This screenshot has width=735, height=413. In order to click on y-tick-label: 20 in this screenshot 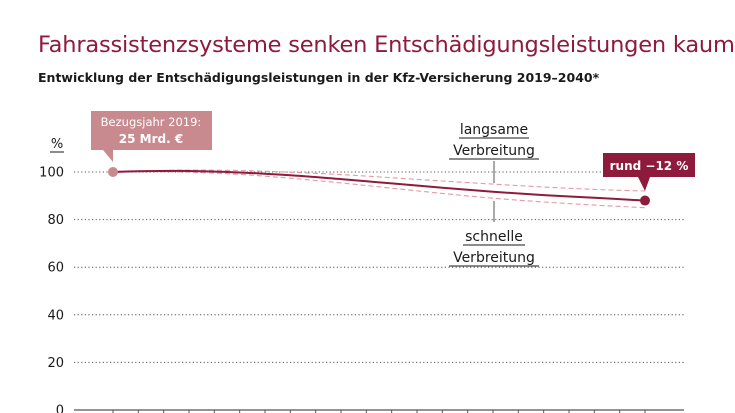, I will do `click(55, 363)`.